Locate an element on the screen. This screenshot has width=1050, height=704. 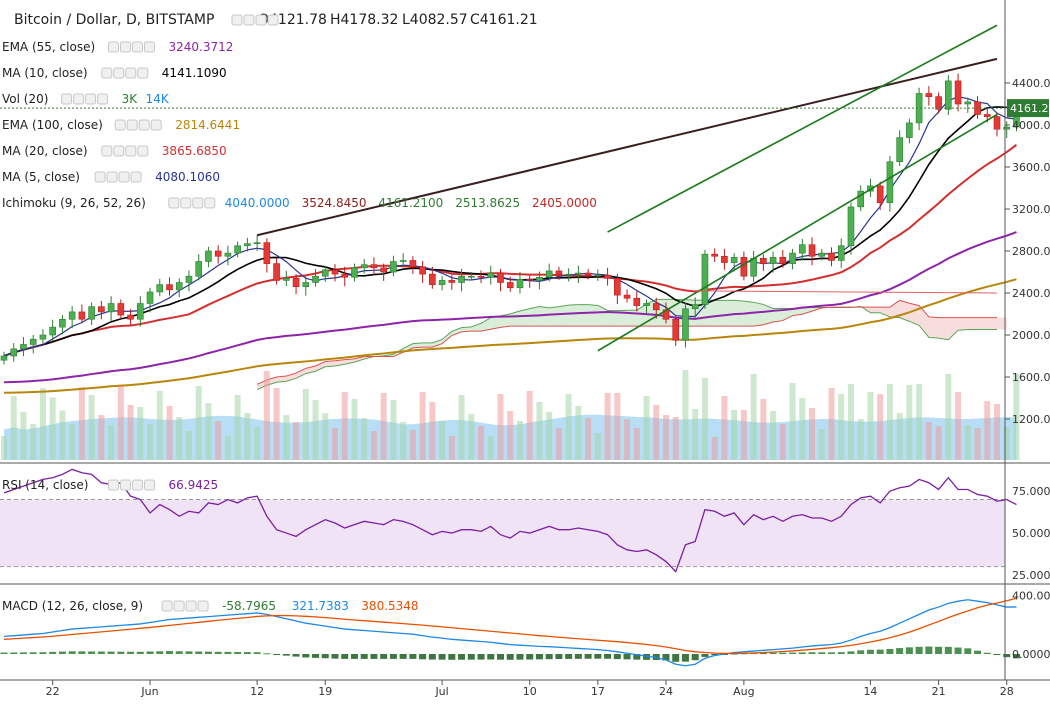
indicator-label: MA (5, close) is located at coordinates (41, 177).